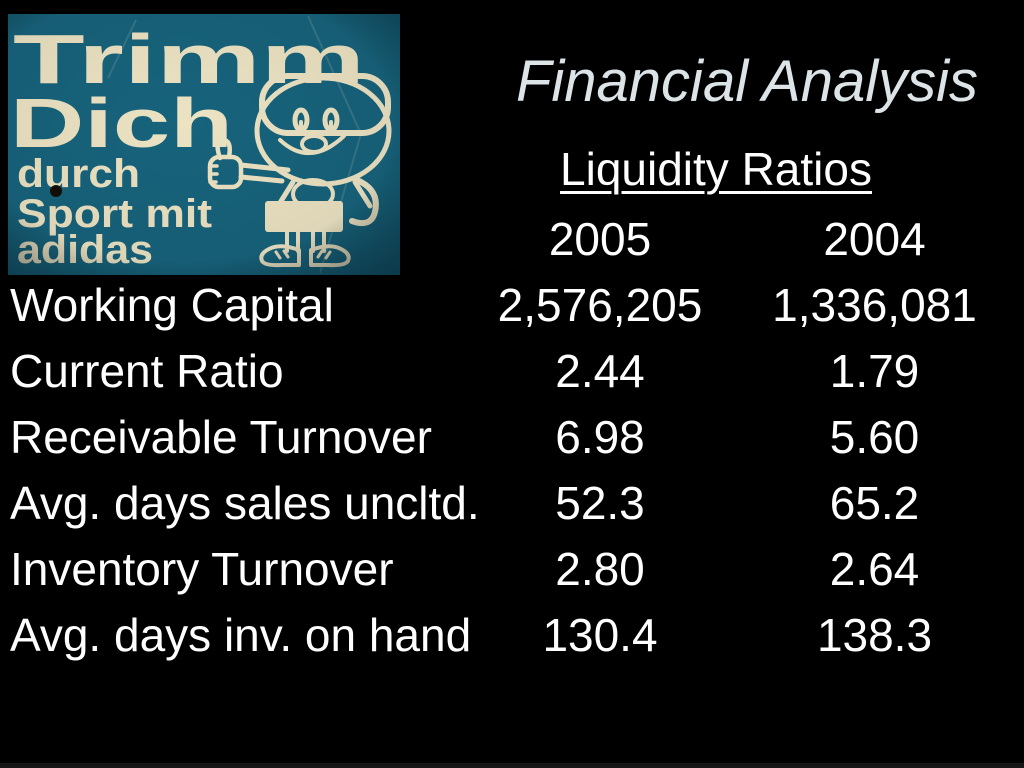 The height and width of the screenshot is (768, 1024). Describe the element at coordinates (874, 635) in the screenshot. I see `ratio-value-2004: 138.3` at that location.